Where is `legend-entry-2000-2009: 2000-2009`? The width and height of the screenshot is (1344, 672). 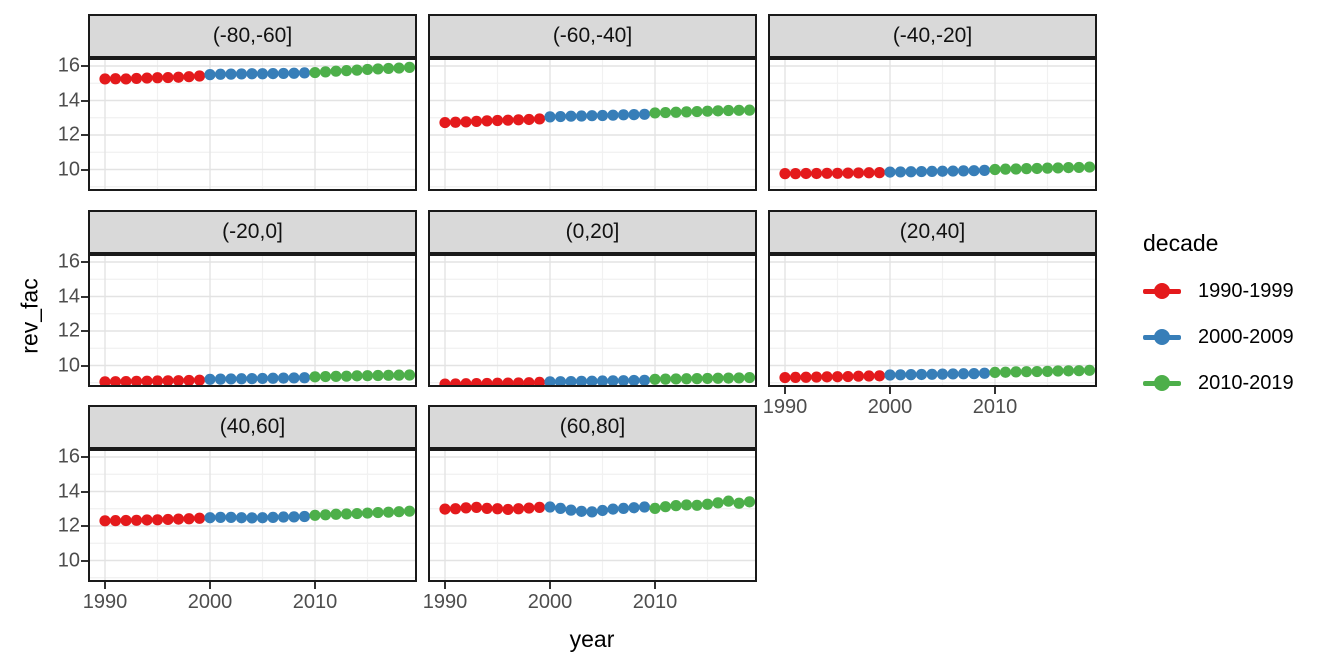
legend-entry-2000-2009: 2000-2009 is located at coordinates (1218, 337).